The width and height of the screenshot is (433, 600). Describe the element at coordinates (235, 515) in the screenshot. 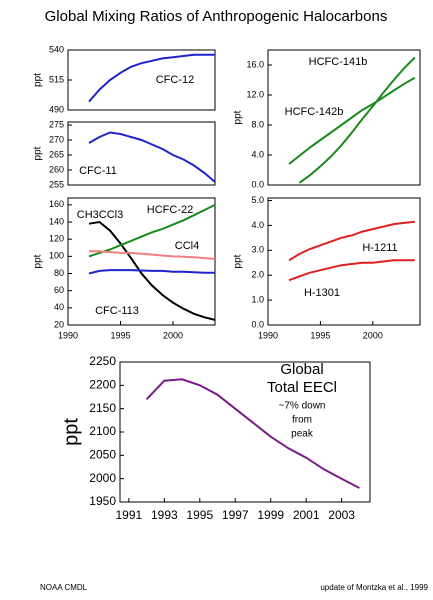

I see `x-tick-label: 1997` at that location.